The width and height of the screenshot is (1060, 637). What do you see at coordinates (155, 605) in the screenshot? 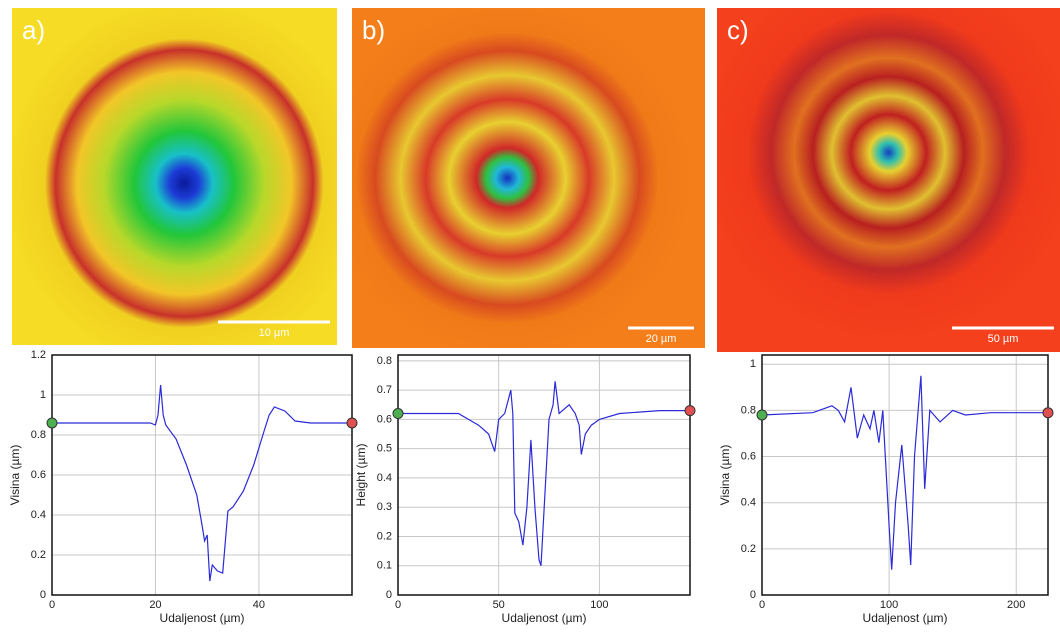
I see `x-tick-label: 20` at bounding box center [155, 605].